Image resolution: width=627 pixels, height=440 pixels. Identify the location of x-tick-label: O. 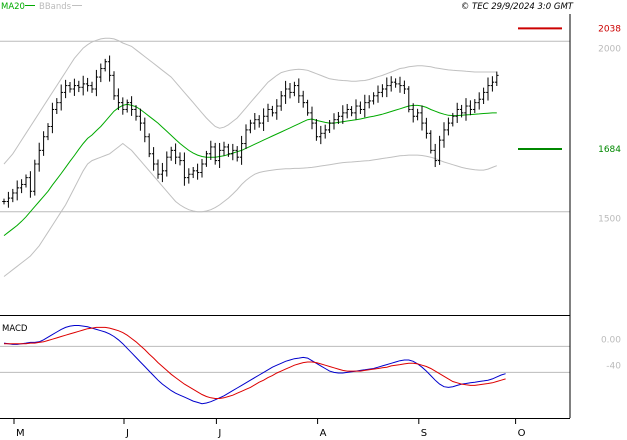
(522, 433).